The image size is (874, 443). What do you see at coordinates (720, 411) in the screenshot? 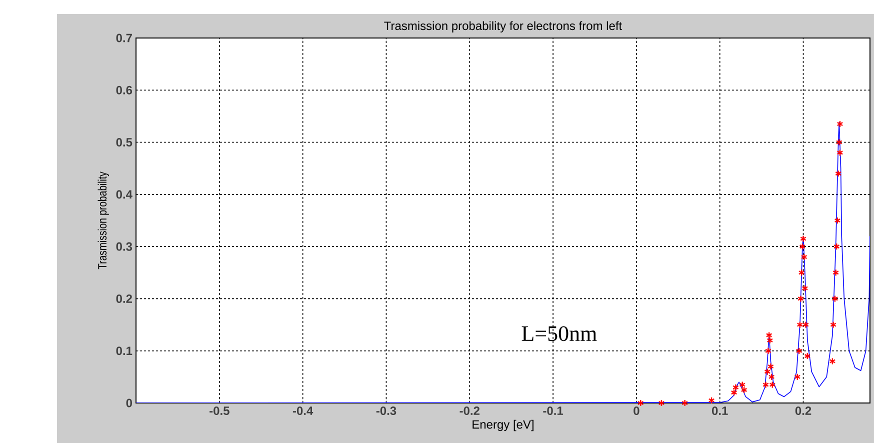
I see `x-tick-label: 0.1` at bounding box center [720, 411].